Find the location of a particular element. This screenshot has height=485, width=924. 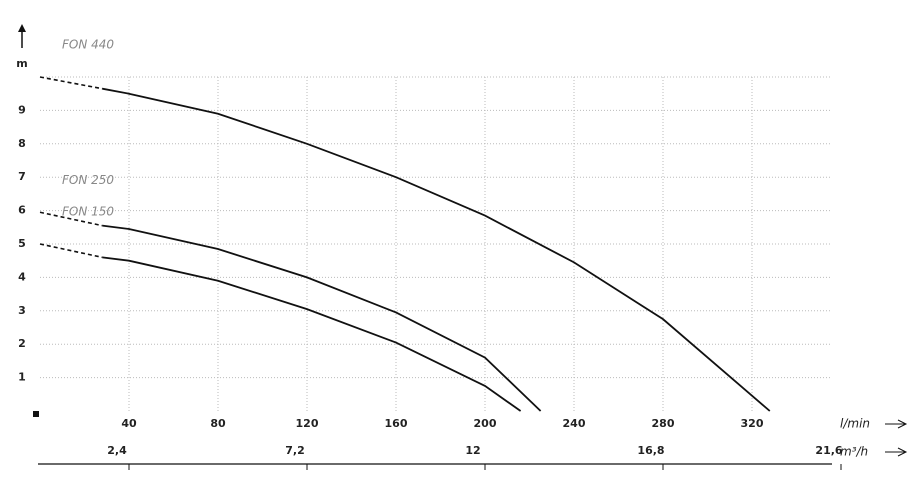

x-tick-label: 160 is located at coordinates (396, 423).